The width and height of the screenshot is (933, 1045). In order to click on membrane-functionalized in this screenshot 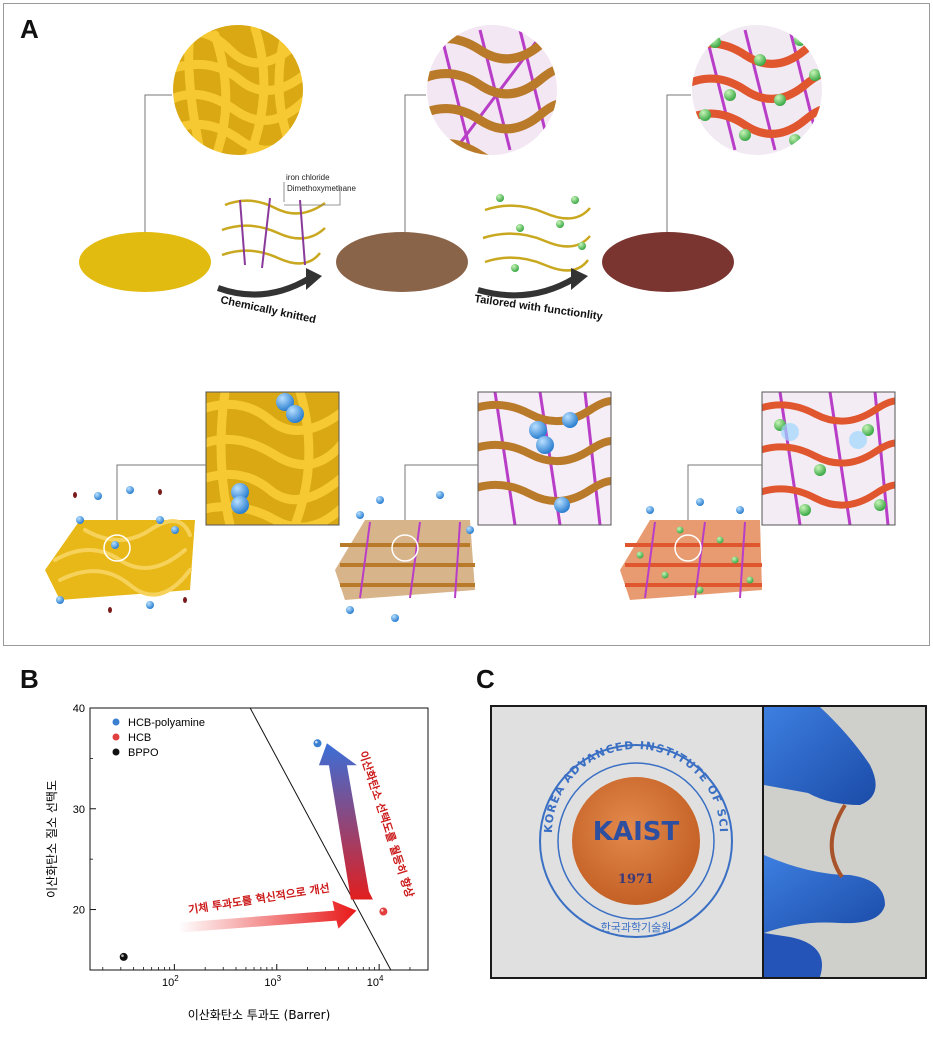, I will do `click(668, 262)`.